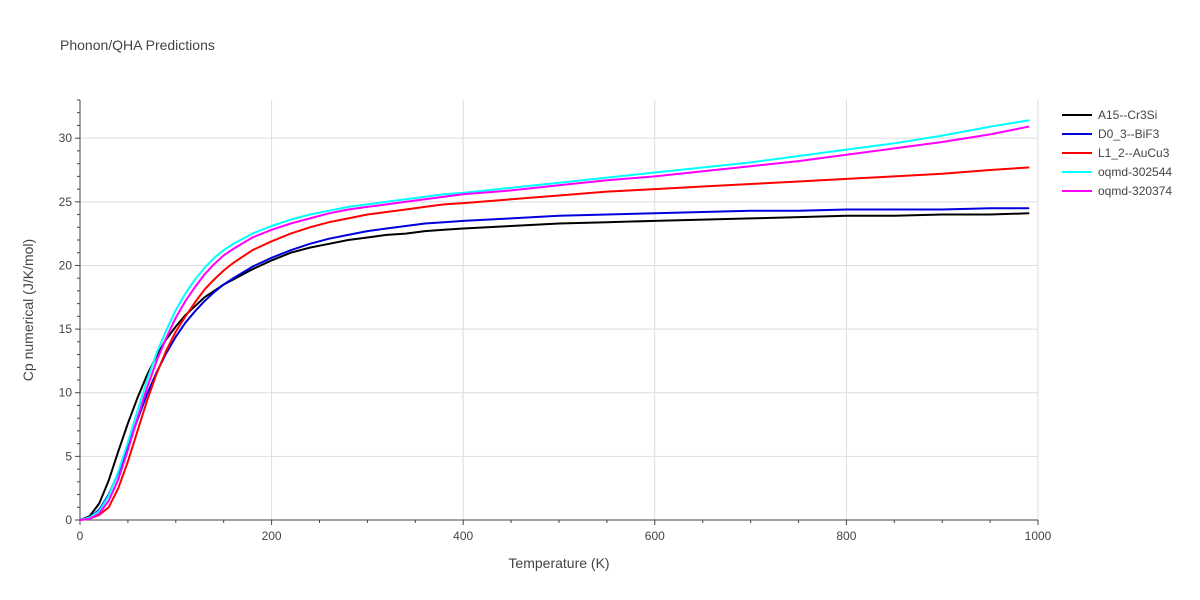  Describe the element at coordinates (1135, 172) in the screenshot. I see `legend-label: oqmd-302544` at that location.